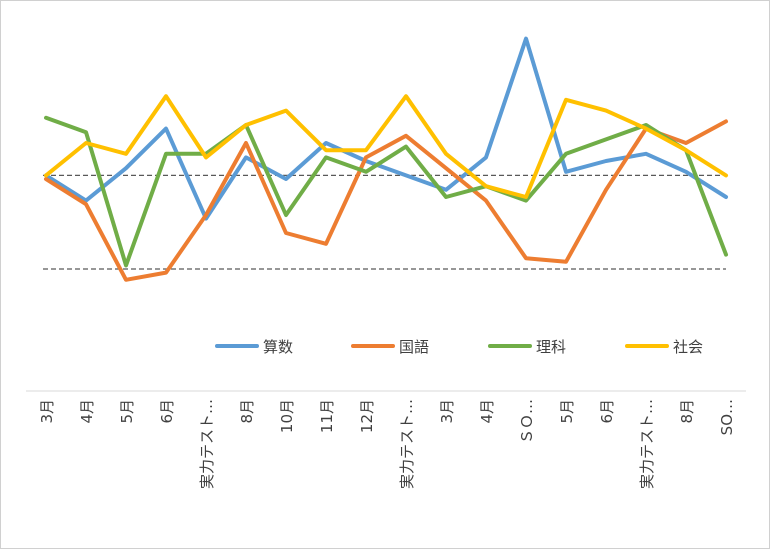 This screenshot has width=770, height=549. Describe the element at coordinates (414, 347) in the screenshot. I see `legend-label-2: 国語` at that location.